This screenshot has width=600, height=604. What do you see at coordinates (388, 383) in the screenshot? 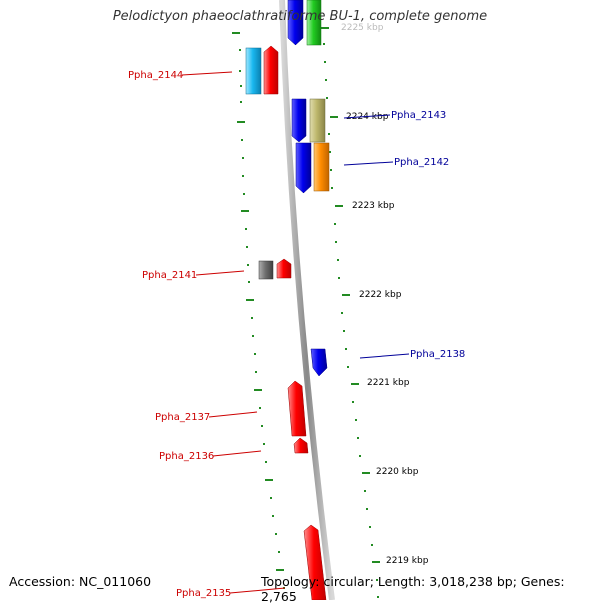
I see `kbp-label: 2221 kbp` at bounding box center [388, 383].